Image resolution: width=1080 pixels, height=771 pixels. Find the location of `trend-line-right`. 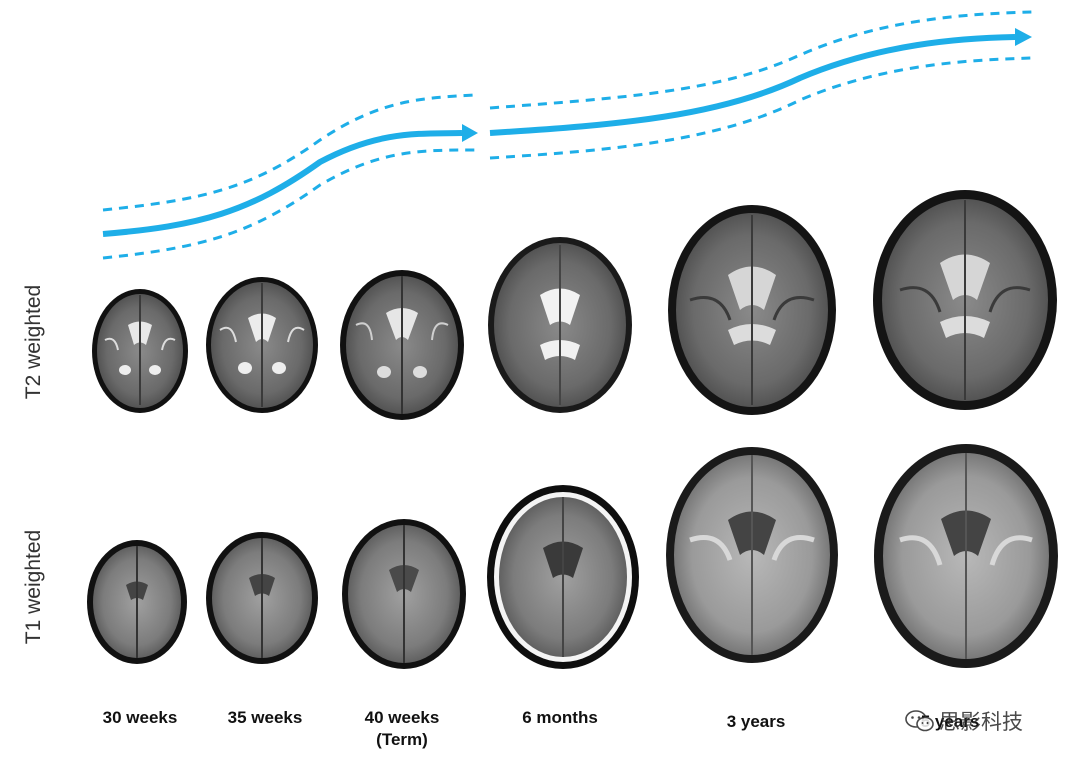

trend-line-right is located at coordinates (752, 85).